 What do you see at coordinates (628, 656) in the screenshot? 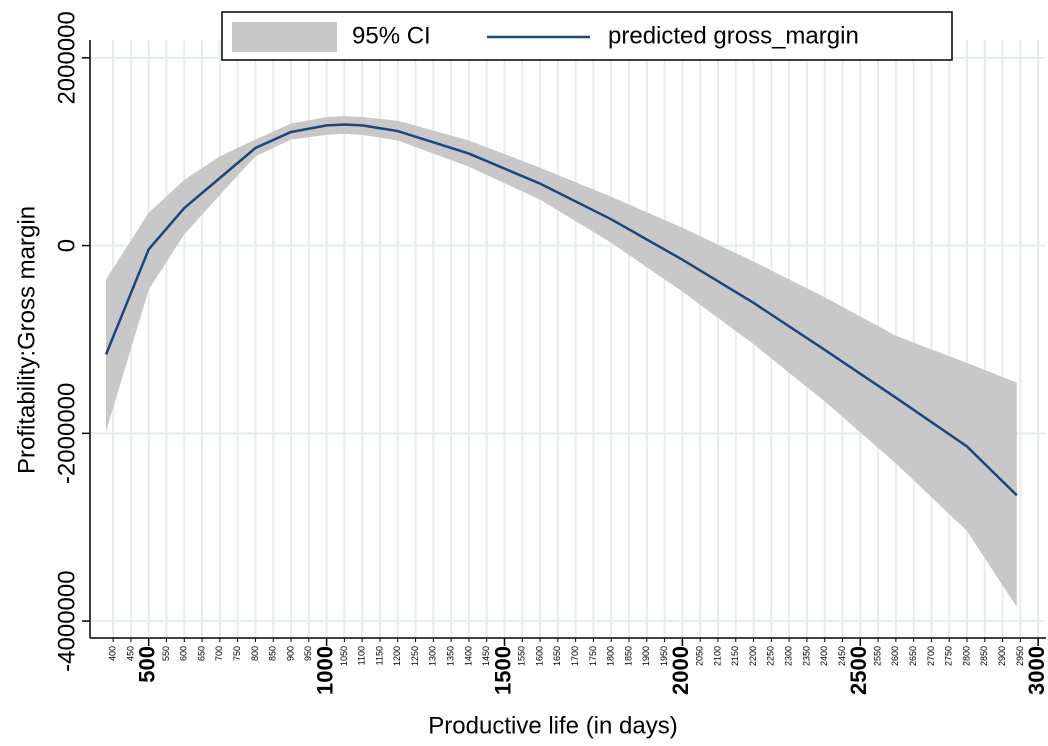
I see `x-minor-tick-label: 1850` at bounding box center [628, 656].